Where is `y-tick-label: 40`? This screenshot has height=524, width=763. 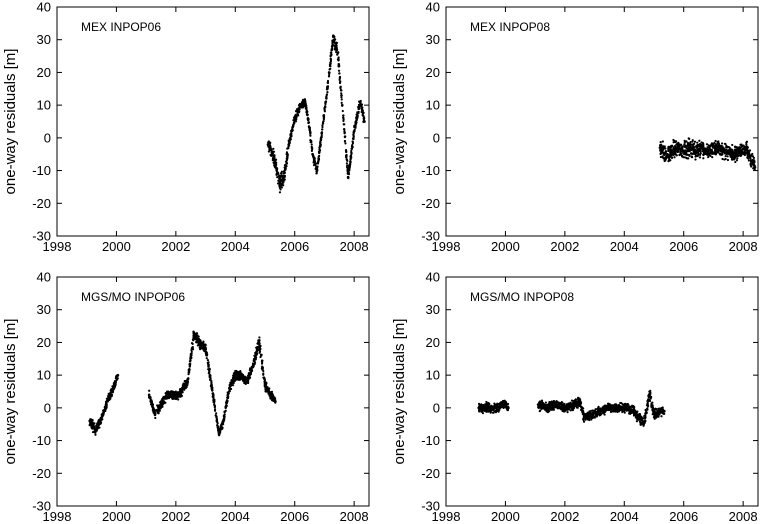
y-tick-label: 40 is located at coordinates (44, 7).